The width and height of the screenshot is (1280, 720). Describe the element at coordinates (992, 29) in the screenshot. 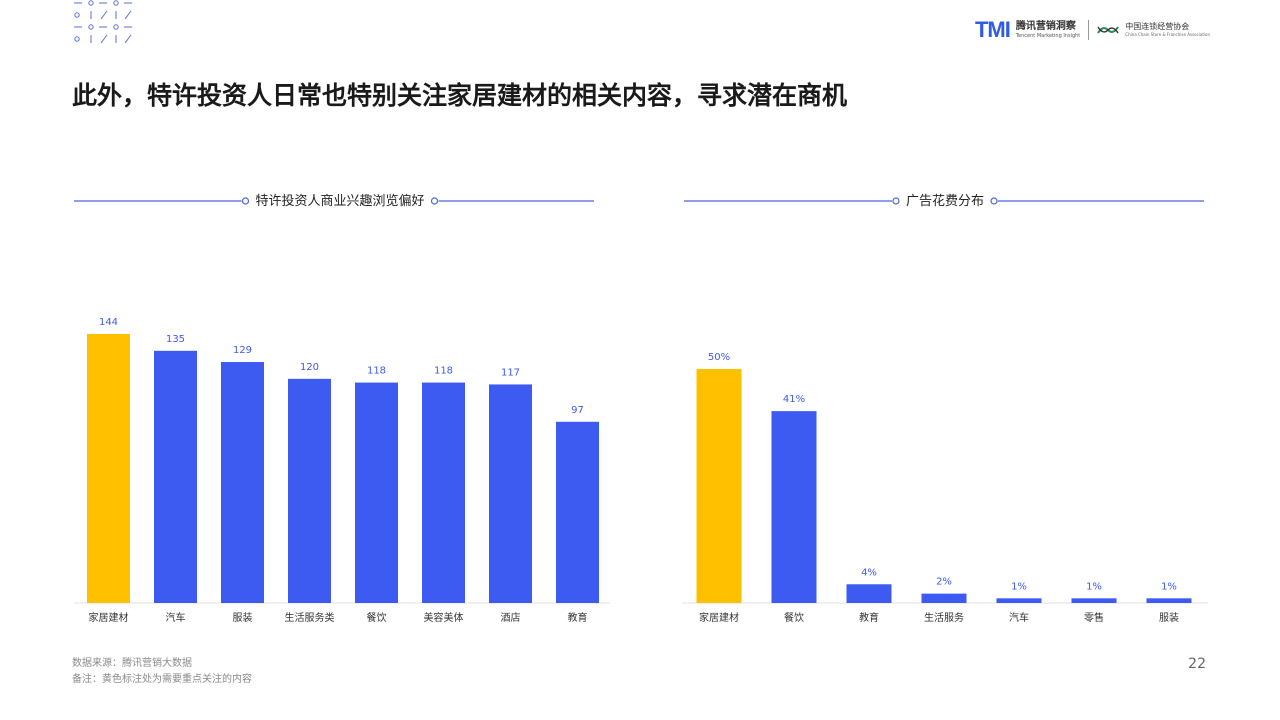

I see `tmi-logo: TMI` at that location.